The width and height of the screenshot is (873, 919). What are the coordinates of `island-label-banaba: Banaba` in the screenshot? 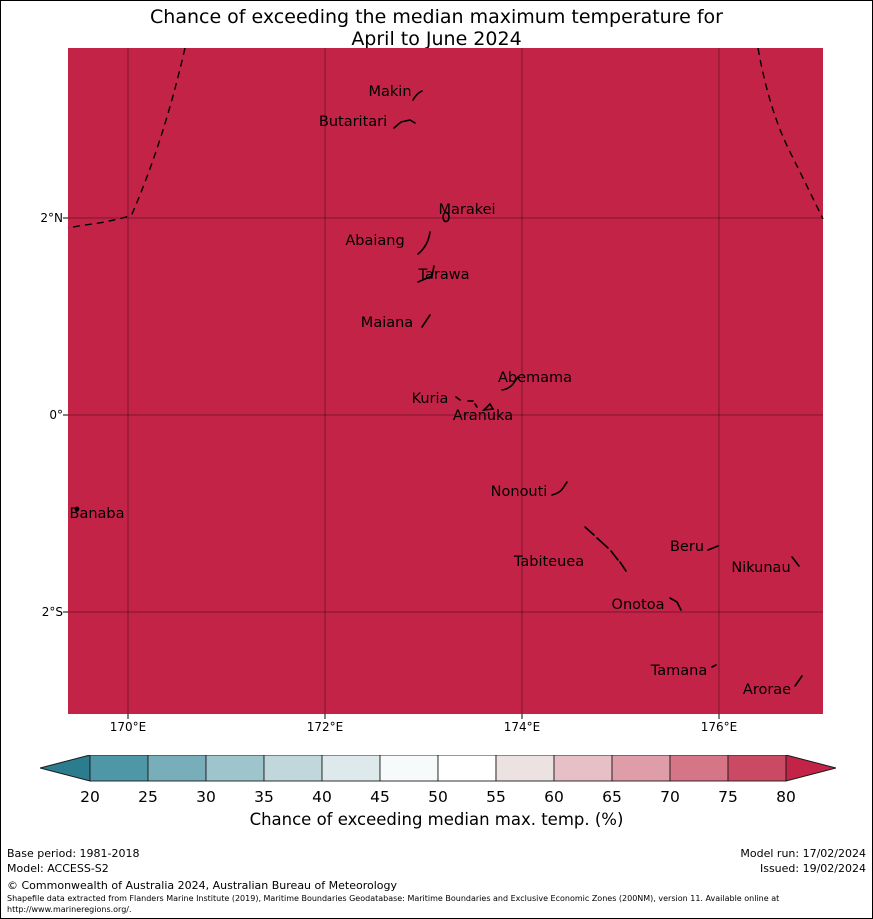 It's located at (97, 514).